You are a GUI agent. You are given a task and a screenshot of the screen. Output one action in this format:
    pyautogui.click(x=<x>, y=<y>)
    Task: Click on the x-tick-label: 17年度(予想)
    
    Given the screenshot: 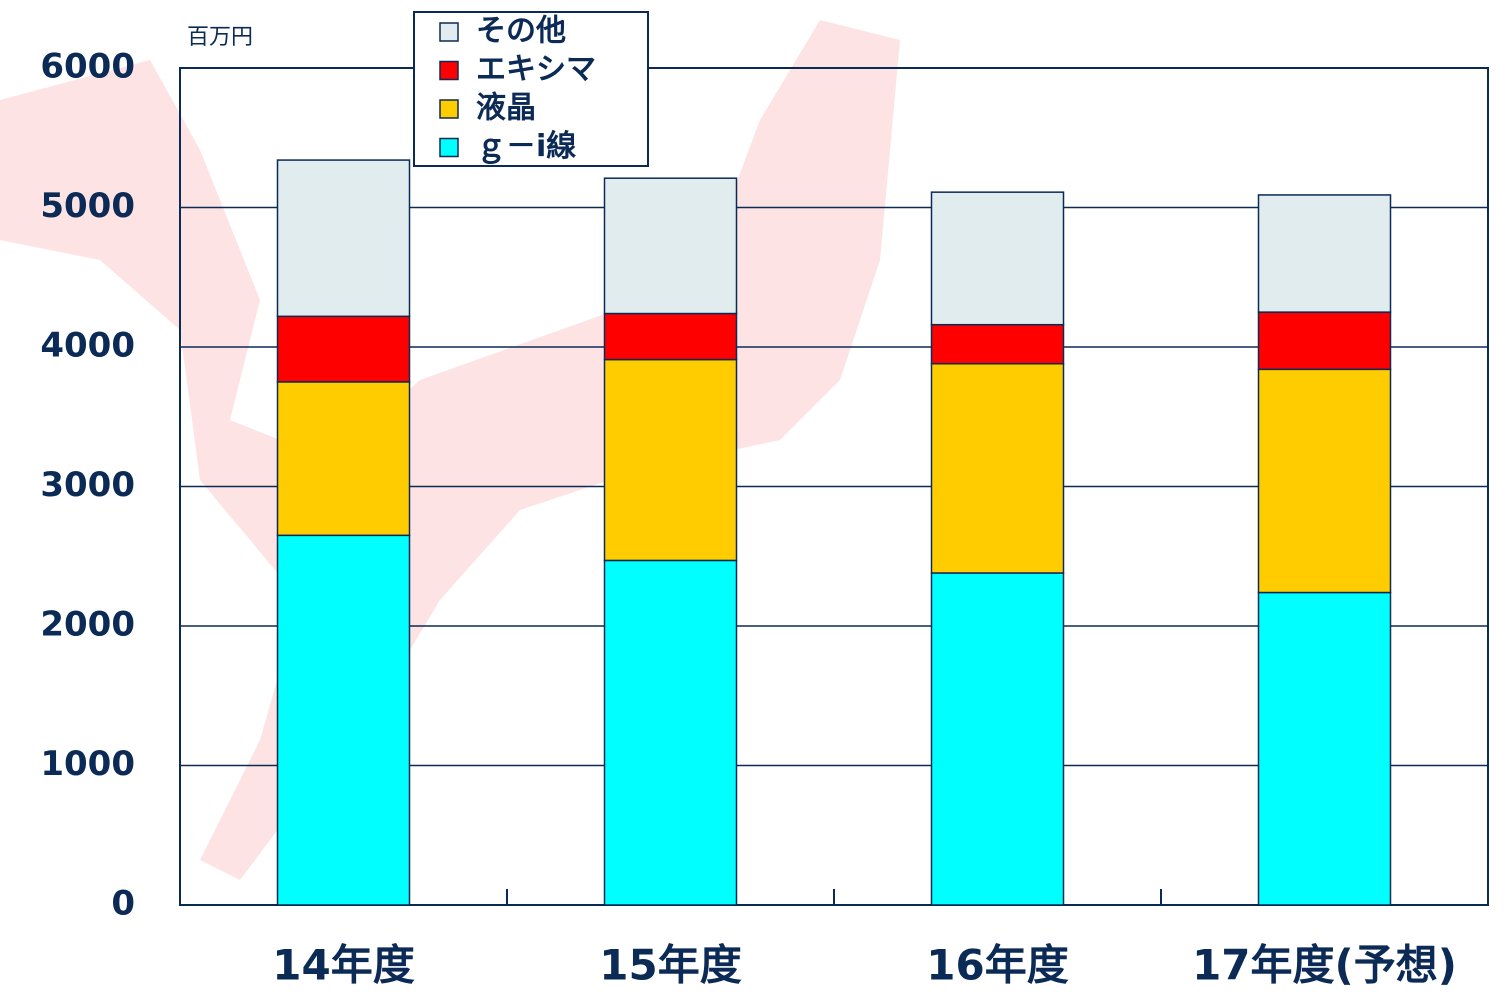 What is the action you would take?
    pyautogui.click(x=1324, y=965)
    